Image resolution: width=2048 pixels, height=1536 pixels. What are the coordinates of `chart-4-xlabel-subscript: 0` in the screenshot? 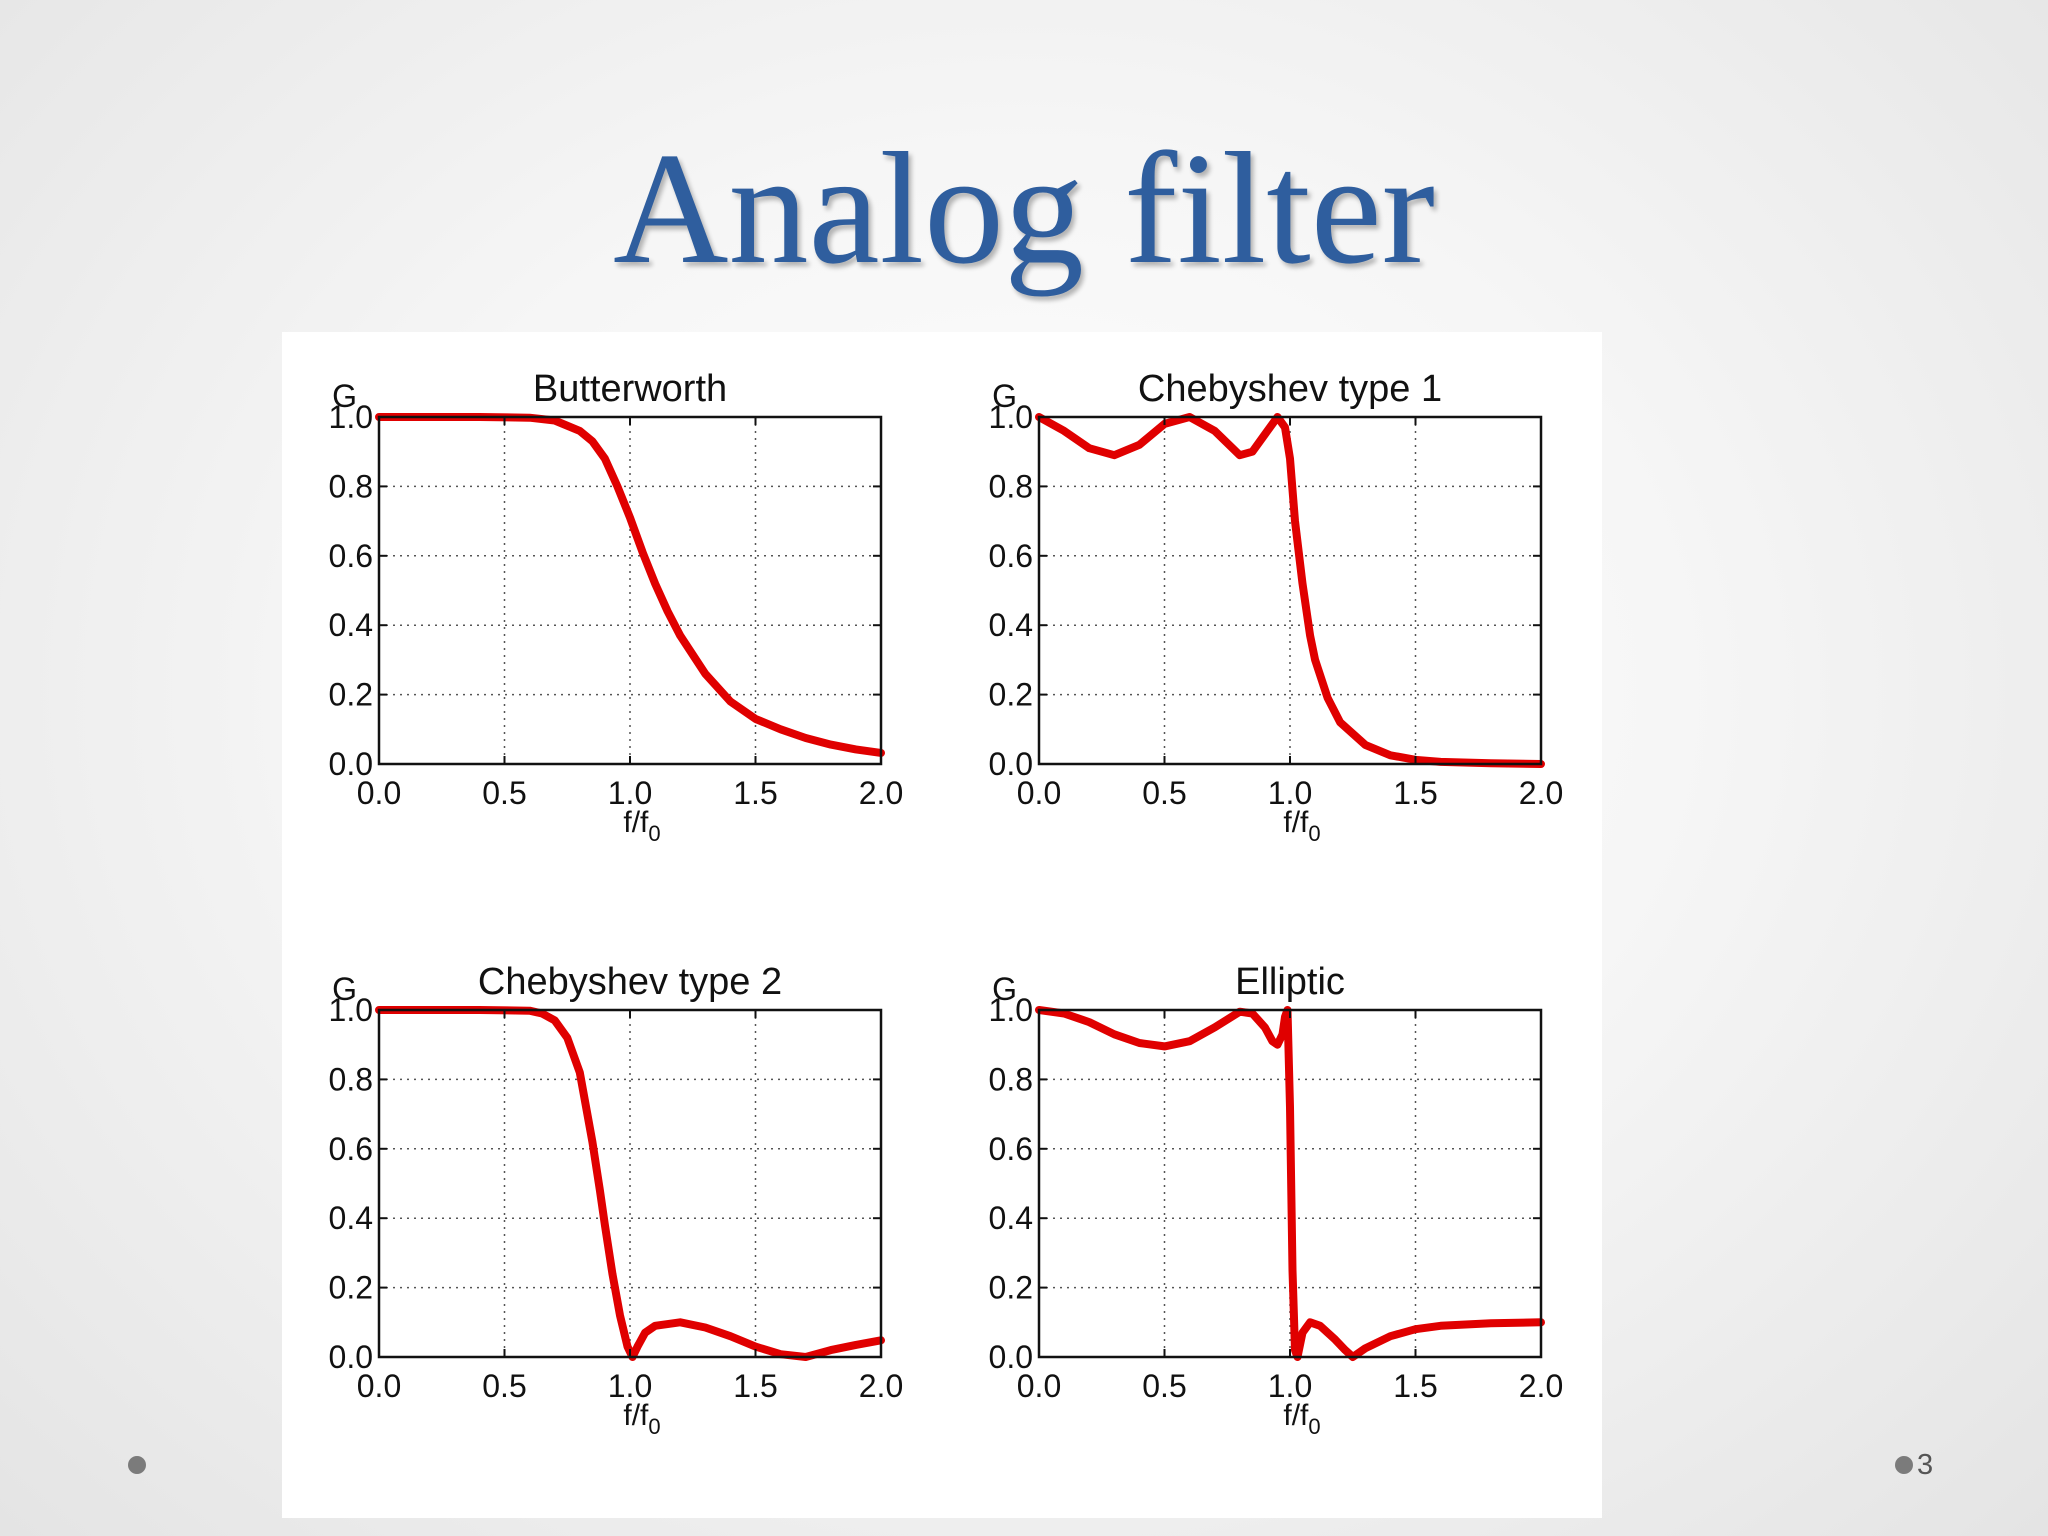 It's located at (1314, 1426).